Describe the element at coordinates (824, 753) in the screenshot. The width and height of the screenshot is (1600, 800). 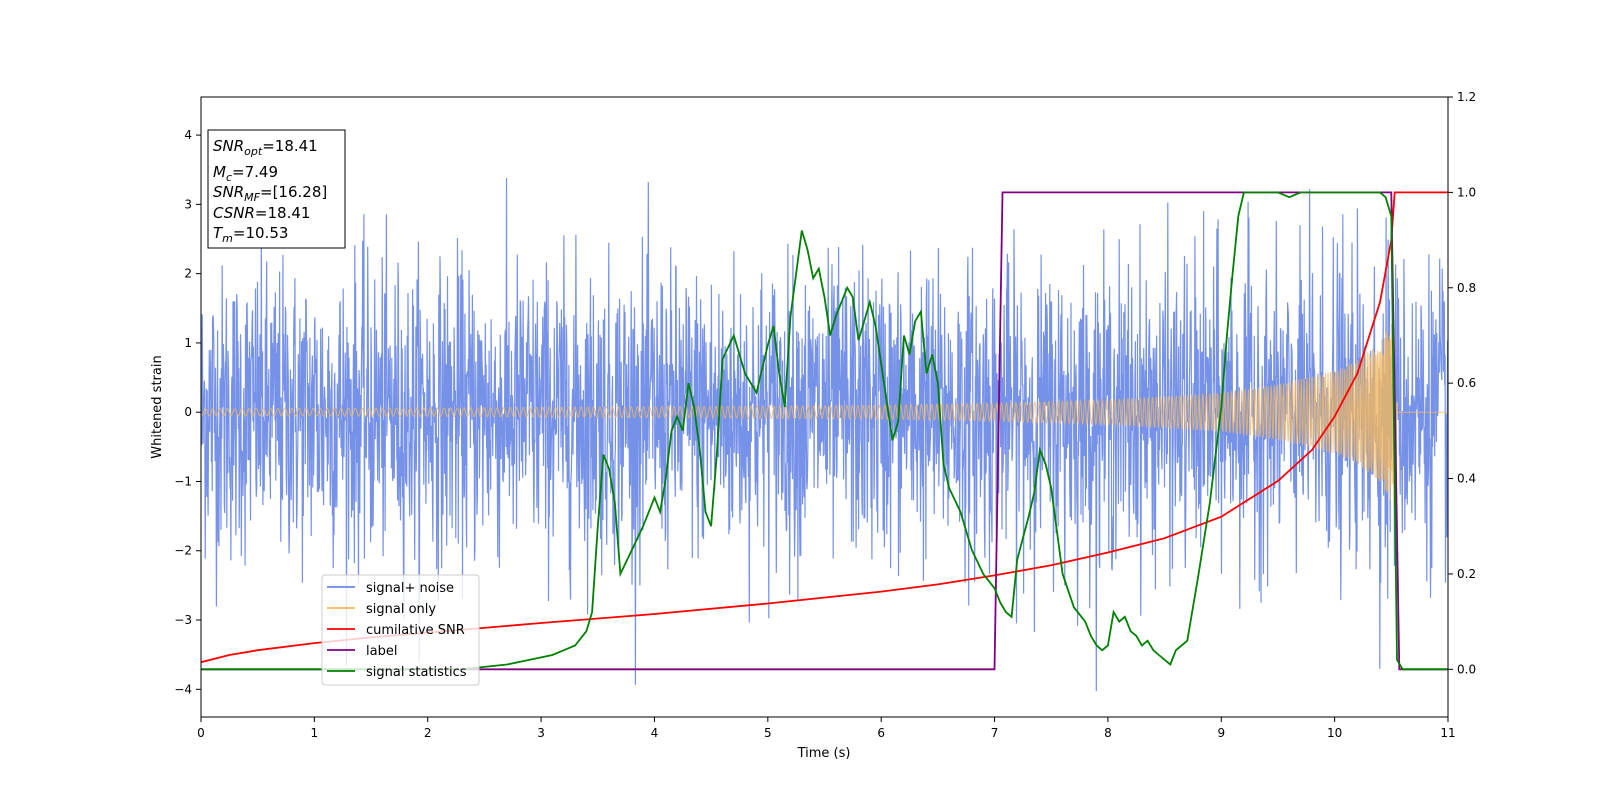
I see `x-axis-label: Time (s)` at that location.